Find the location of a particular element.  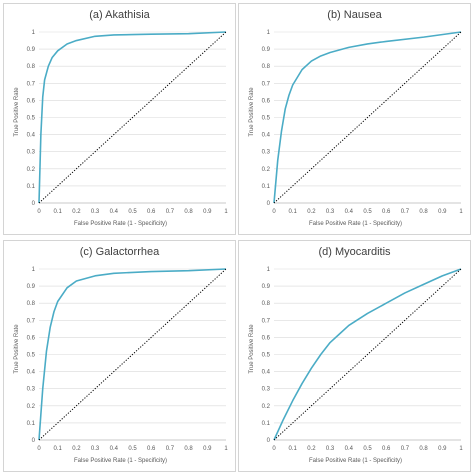

chart-title: (d) Myocarditis is located at coordinates (354, 252).